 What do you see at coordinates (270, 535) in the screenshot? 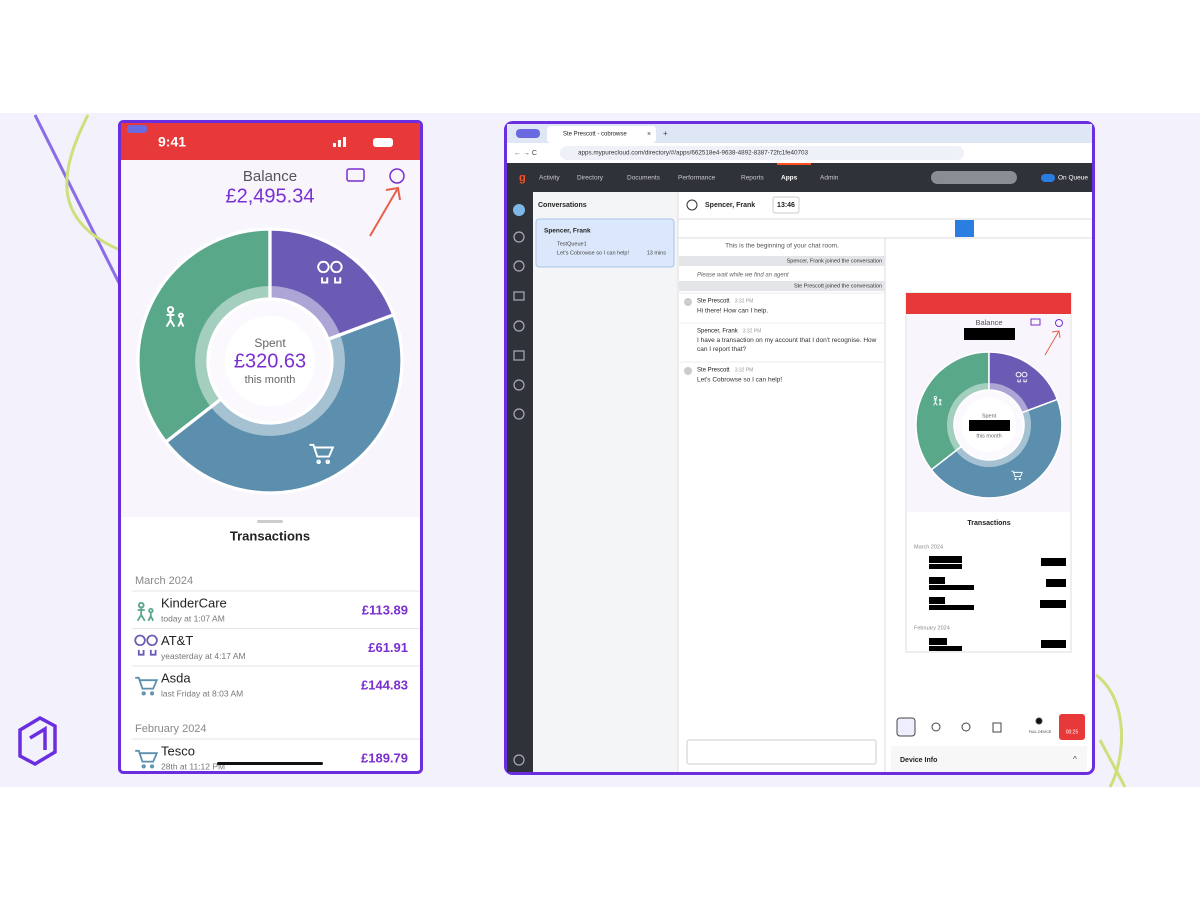
I see `transactions-title: Transactions` at bounding box center [270, 535].